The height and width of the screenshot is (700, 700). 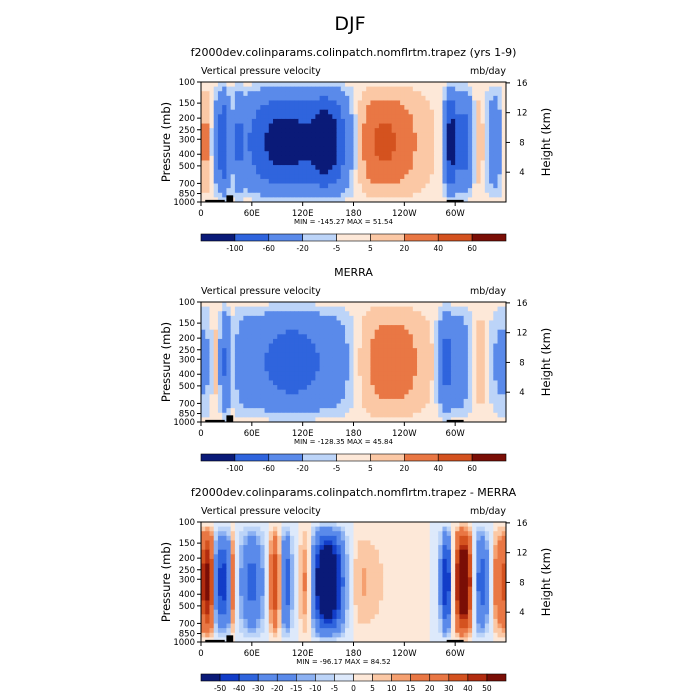 I want to click on y2-tick-label: 12, so click(x=522, y=114).